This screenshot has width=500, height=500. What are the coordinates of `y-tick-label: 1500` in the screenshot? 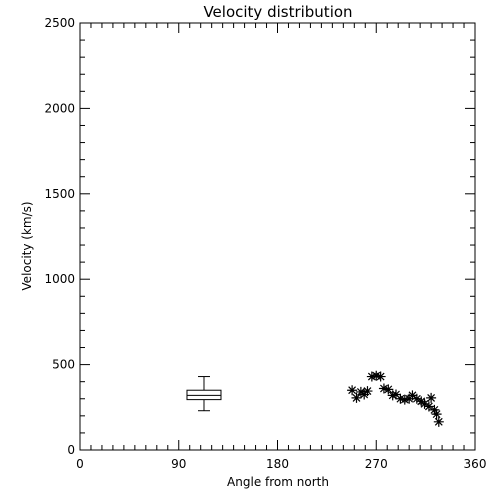 It's located at (59, 194).